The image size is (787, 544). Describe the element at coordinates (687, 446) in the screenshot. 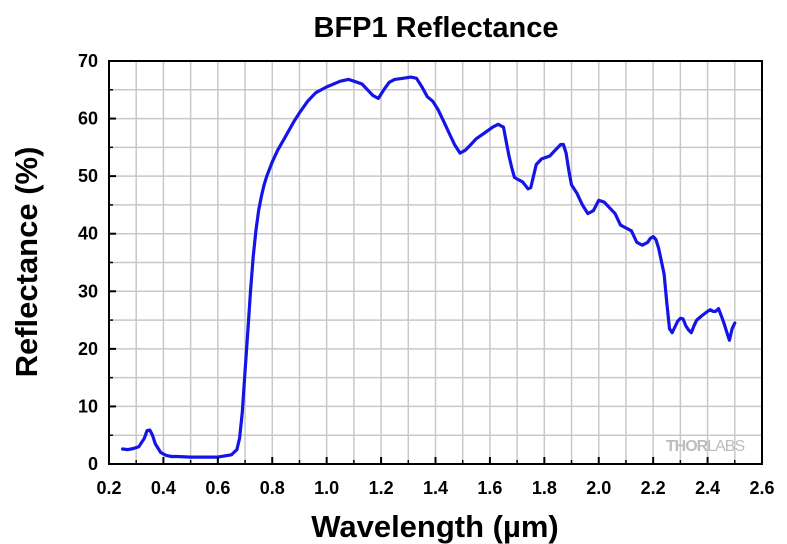

I see `watermark-thor: THOR` at that location.